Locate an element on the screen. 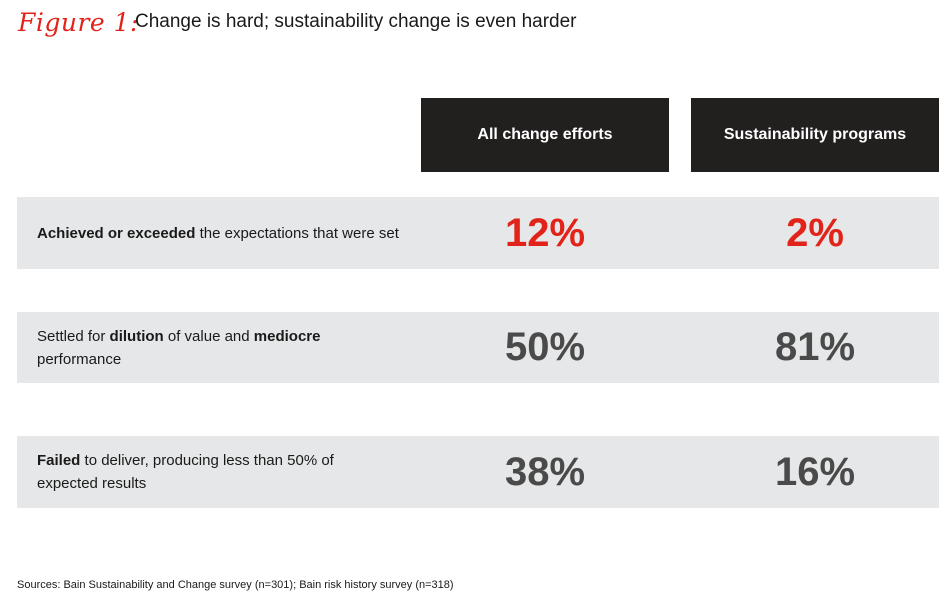 This screenshot has width=950, height=603. label-part: the expectations that were set is located at coordinates (297, 233).